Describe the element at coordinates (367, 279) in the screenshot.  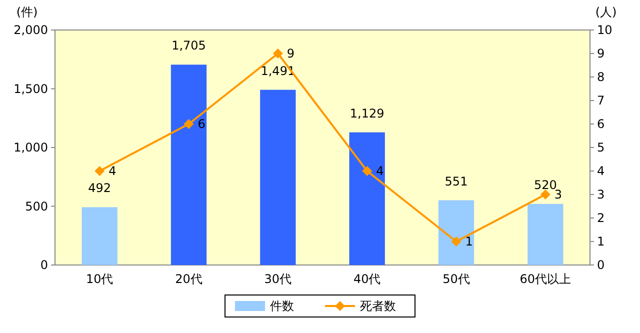
I see `x-tick-label: 40代` at that location.